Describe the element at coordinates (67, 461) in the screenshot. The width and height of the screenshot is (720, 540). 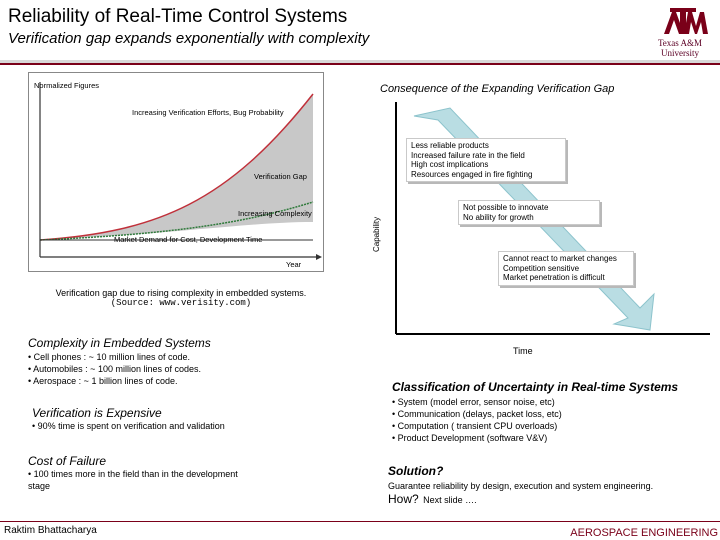
I see `failure-heading: Cost of Failure` at that location.